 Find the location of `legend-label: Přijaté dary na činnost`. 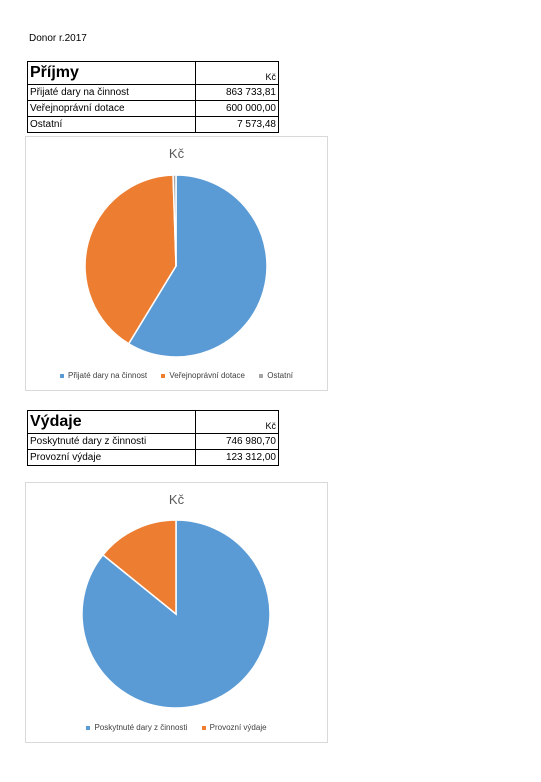

legend-label: Přijaté dary na činnost is located at coordinates (107, 375).